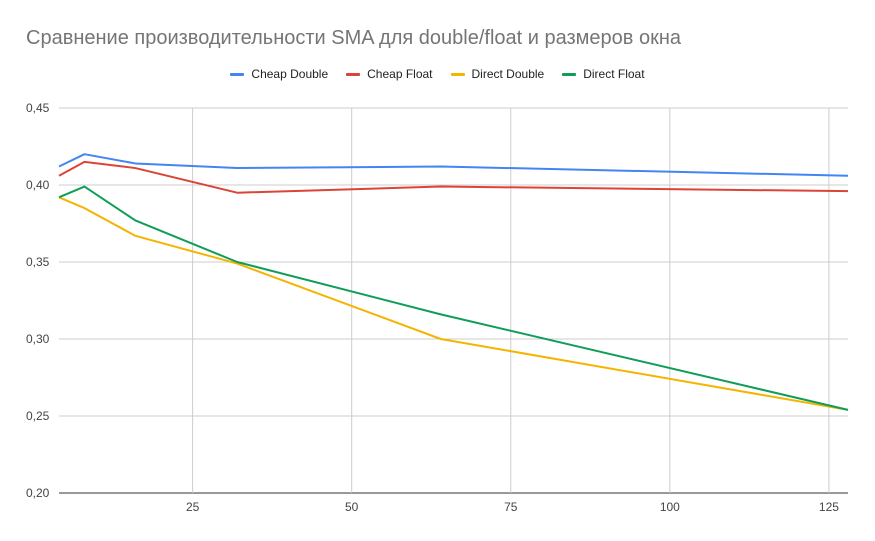 Image resolution: width=875 pixels, height=541 pixels. What do you see at coordinates (829, 507) in the screenshot?
I see `x-tick-label: 125` at bounding box center [829, 507].